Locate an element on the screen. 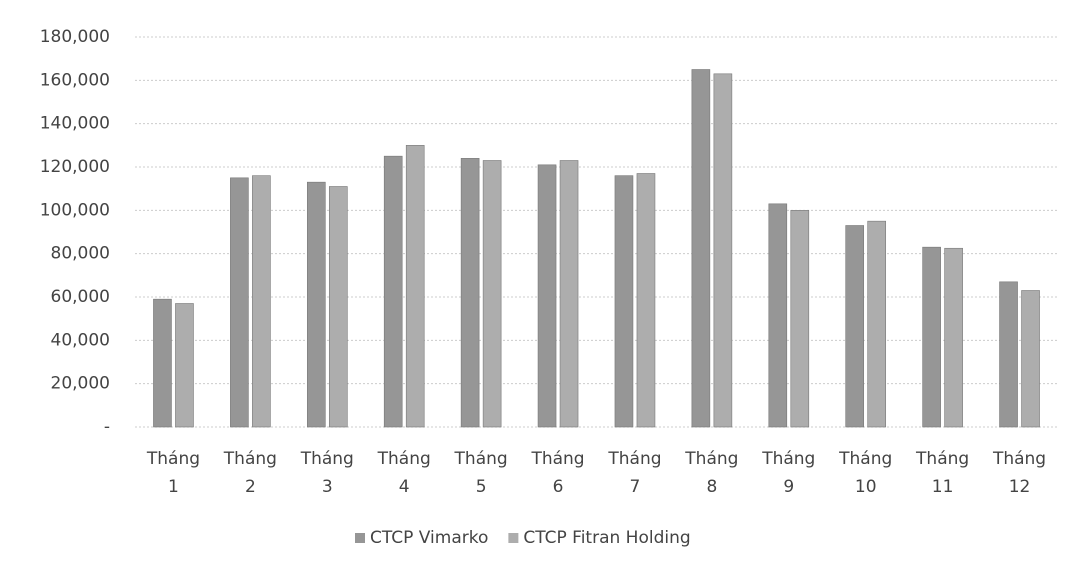 The image size is (1076, 573). x-tick-label: Tháng 7 is located at coordinates (634, 473).